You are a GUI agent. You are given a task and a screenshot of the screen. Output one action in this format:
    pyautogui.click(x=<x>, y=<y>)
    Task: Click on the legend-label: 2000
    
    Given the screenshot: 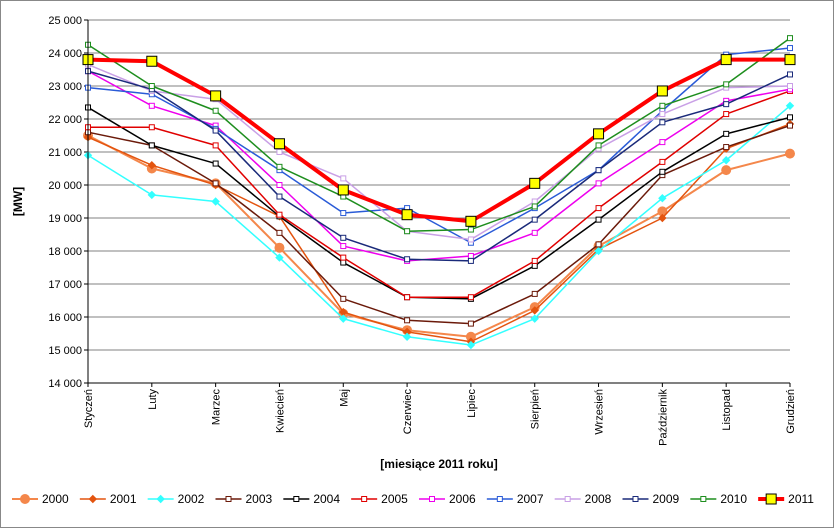 What is the action you would take?
    pyautogui.click(x=55, y=499)
    